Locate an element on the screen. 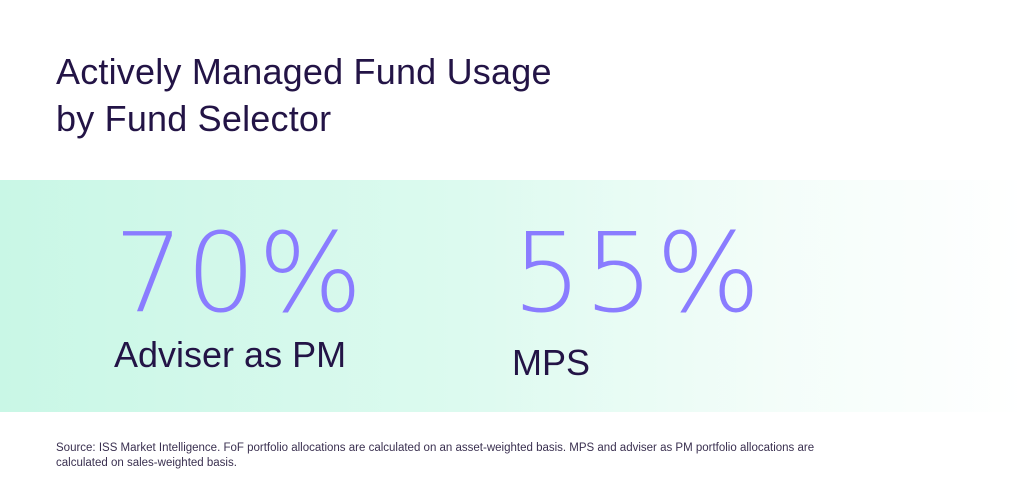 The width and height of the screenshot is (1024, 497). stat-value: 70% is located at coordinates (239, 273).